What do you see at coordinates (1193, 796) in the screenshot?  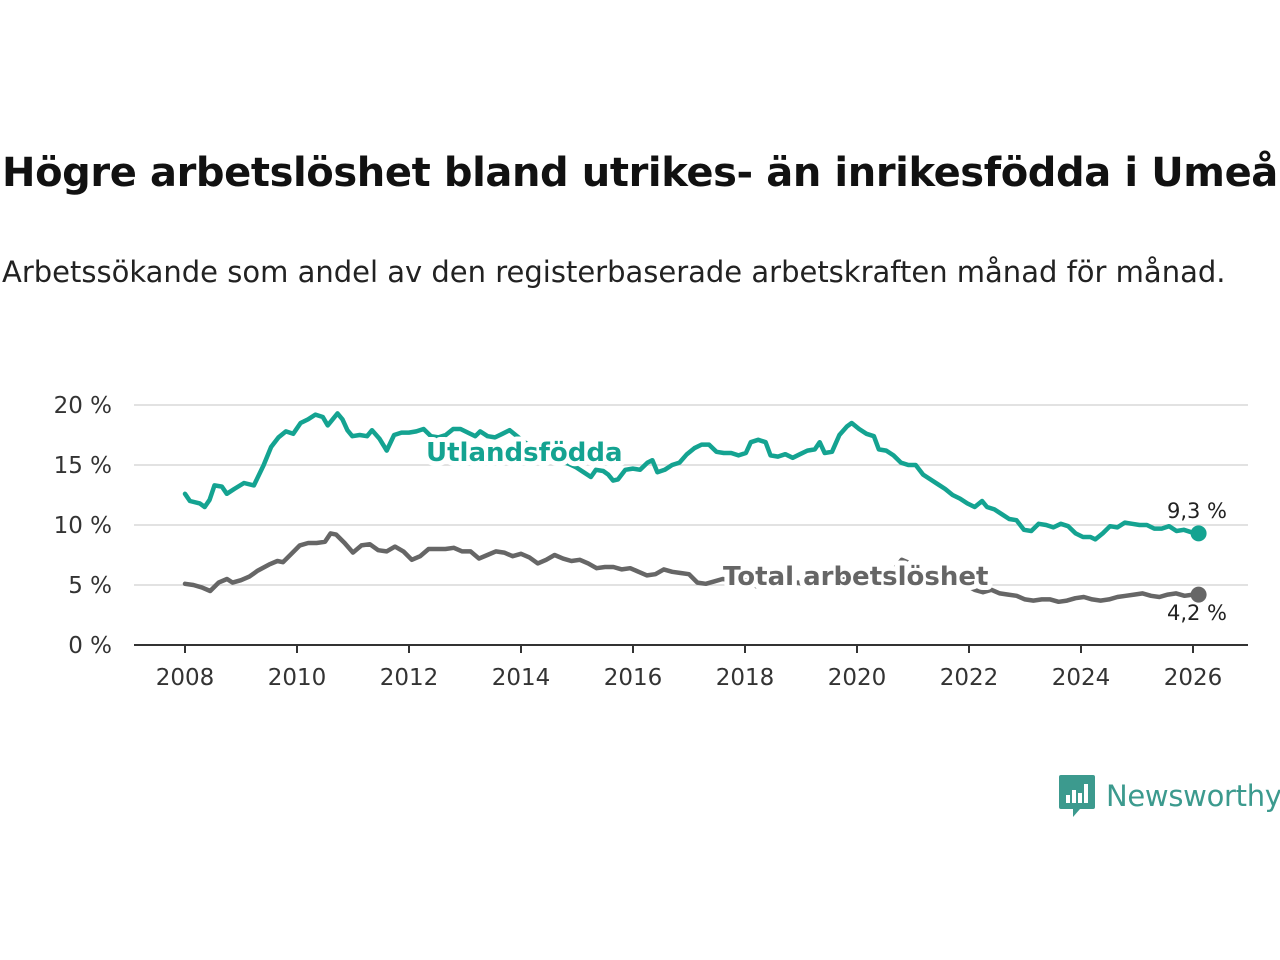 I see `newsworthy-logo-text: Newsworthy` at bounding box center [1193, 796].